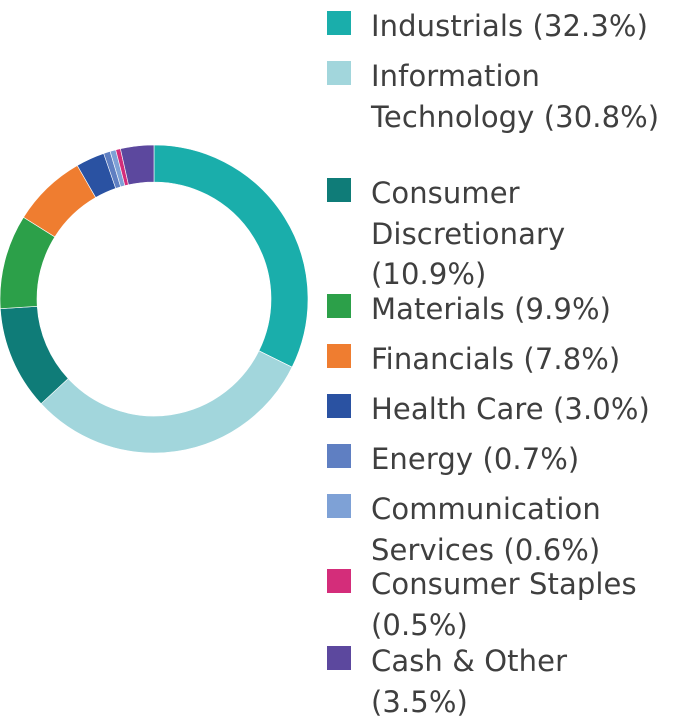  What do you see at coordinates (137, 165) in the screenshot?
I see `donut-slice-cash-other` at bounding box center [137, 165].